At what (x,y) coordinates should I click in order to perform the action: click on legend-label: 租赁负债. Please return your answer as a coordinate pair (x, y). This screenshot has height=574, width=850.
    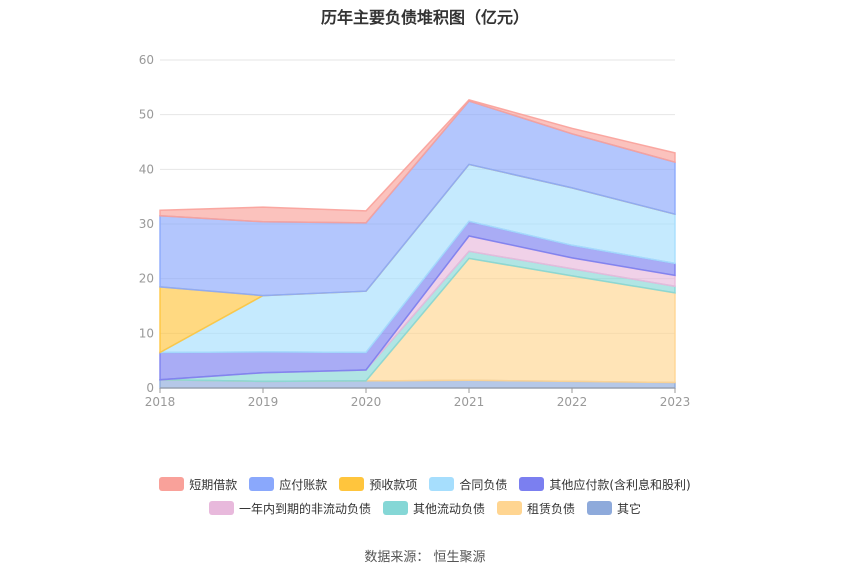
    Looking at the image, I should click on (551, 508).